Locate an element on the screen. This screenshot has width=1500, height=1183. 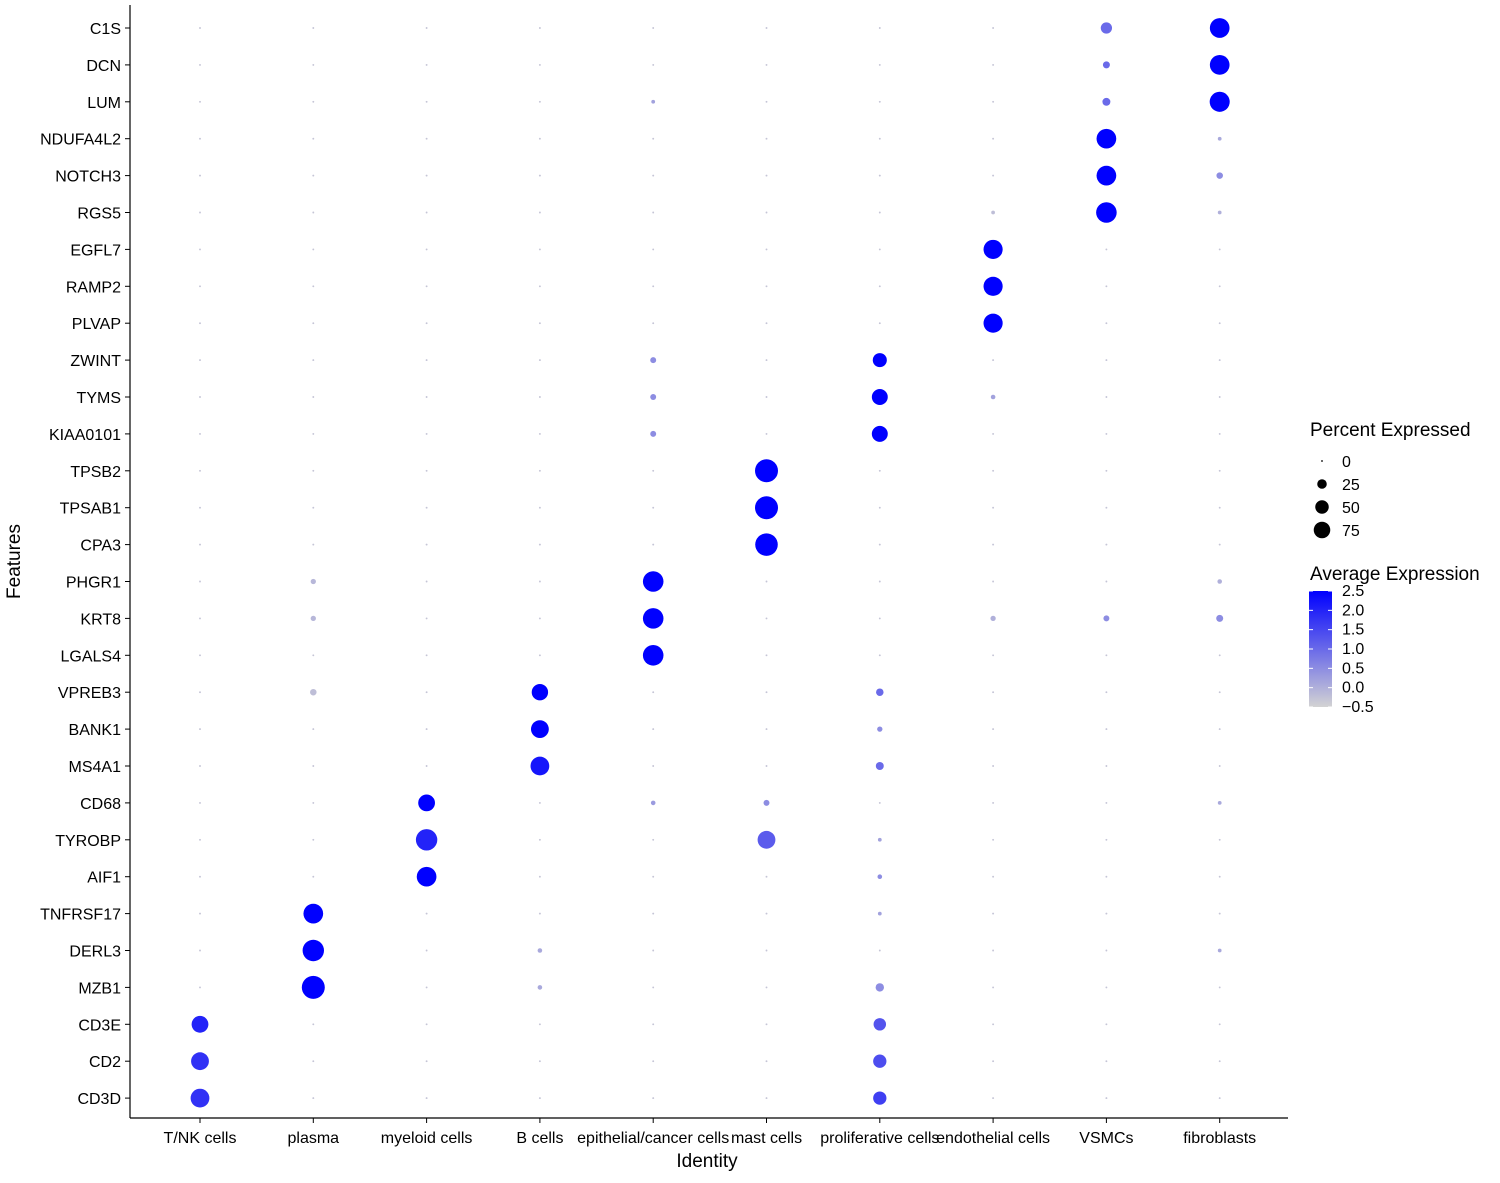
dot-cd2-plasma is located at coordinates (313, 1061).